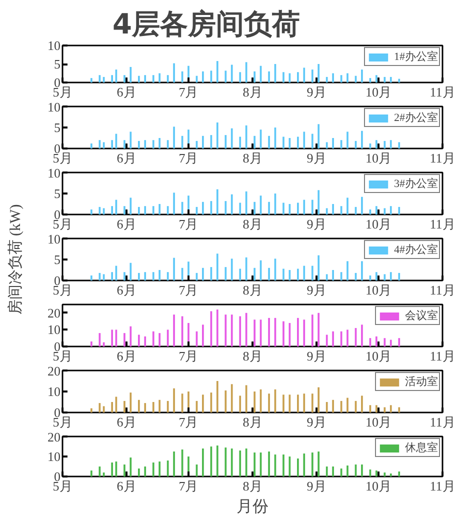  I want to click on legend-label: 2#办公室, so click(416, 117).